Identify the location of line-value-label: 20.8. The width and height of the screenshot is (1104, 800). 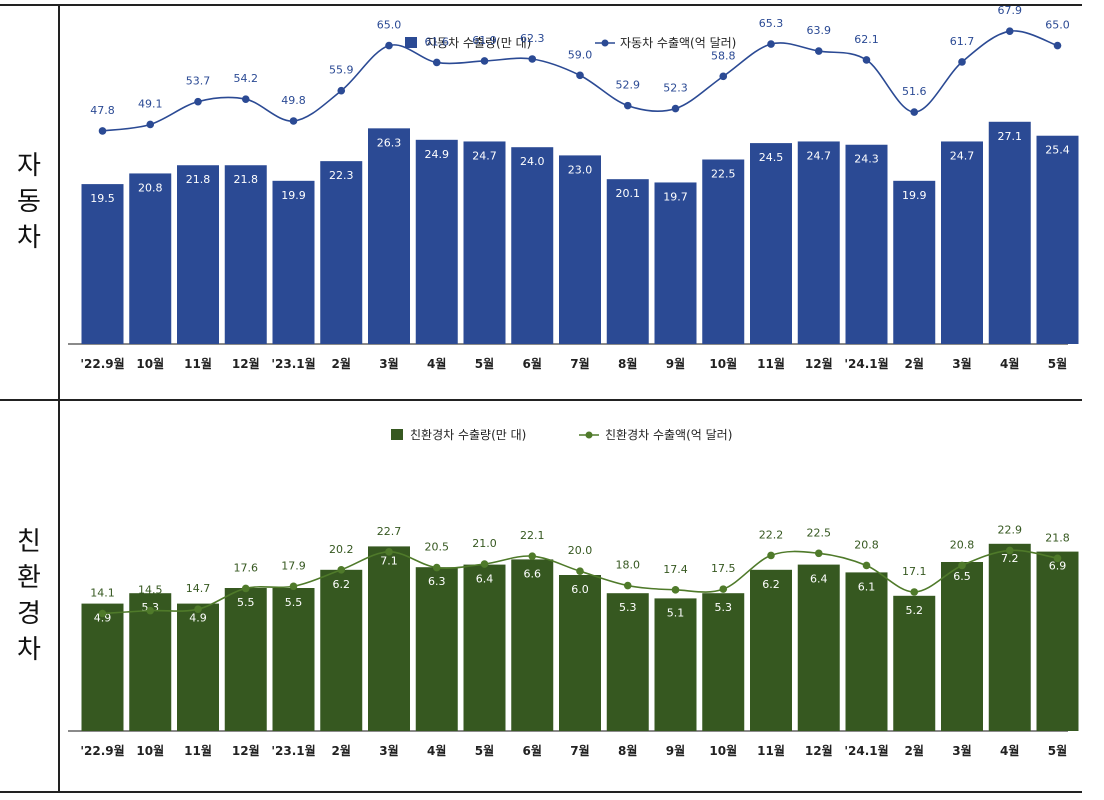
(866, 544).